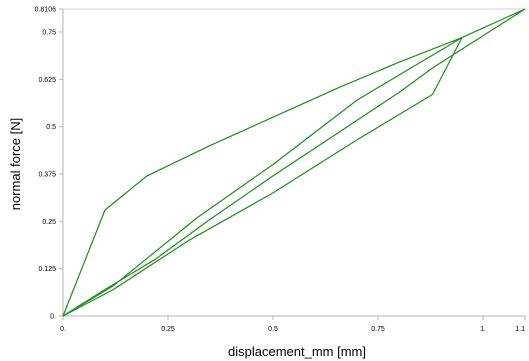  Describe the element at coordinates (47, 174) in the screenshot. I see `y-tick-label: 0.375` at that location.